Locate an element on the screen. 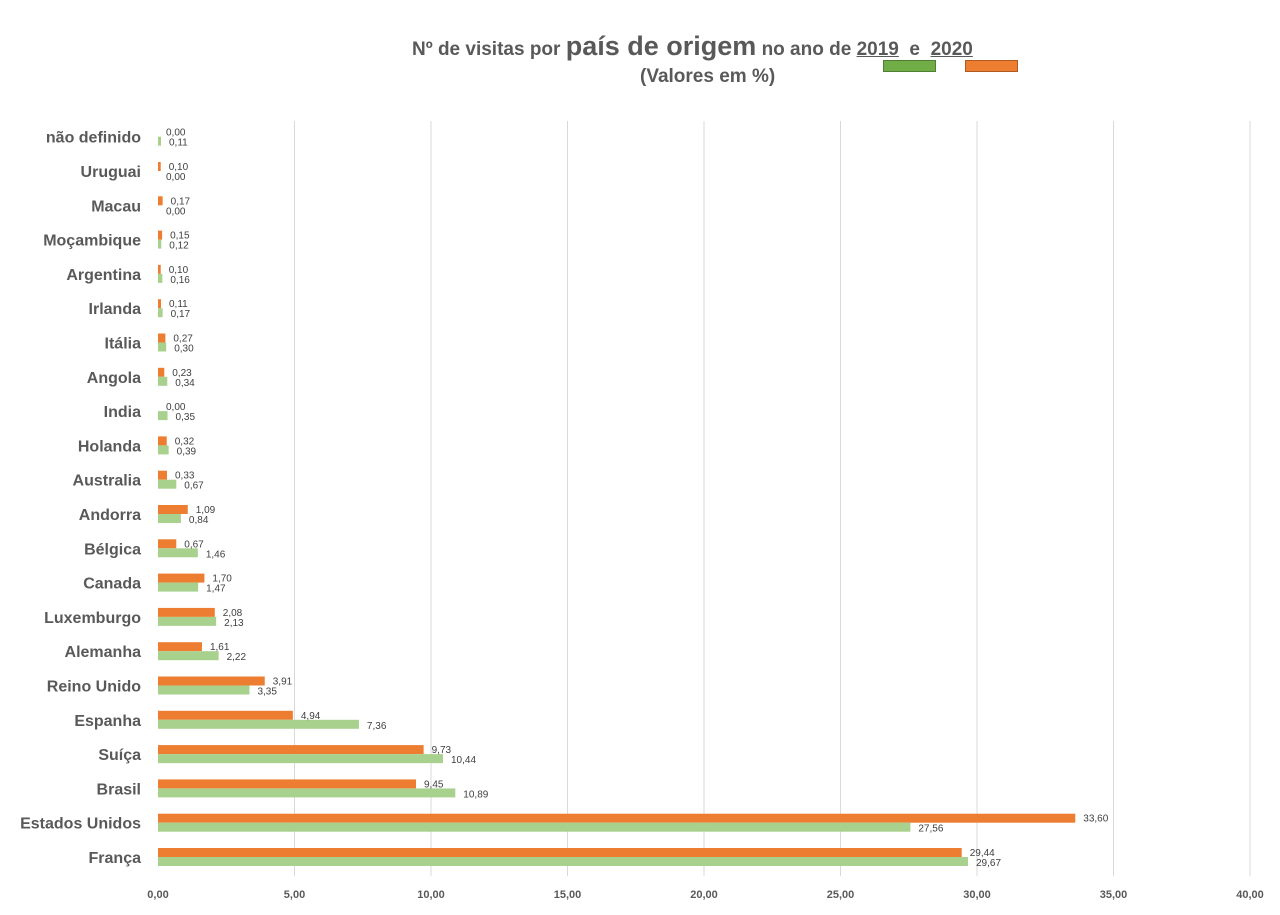 The image size is (1280, 915). category-label: Estados Unidos is located at coordinates (80, 824).